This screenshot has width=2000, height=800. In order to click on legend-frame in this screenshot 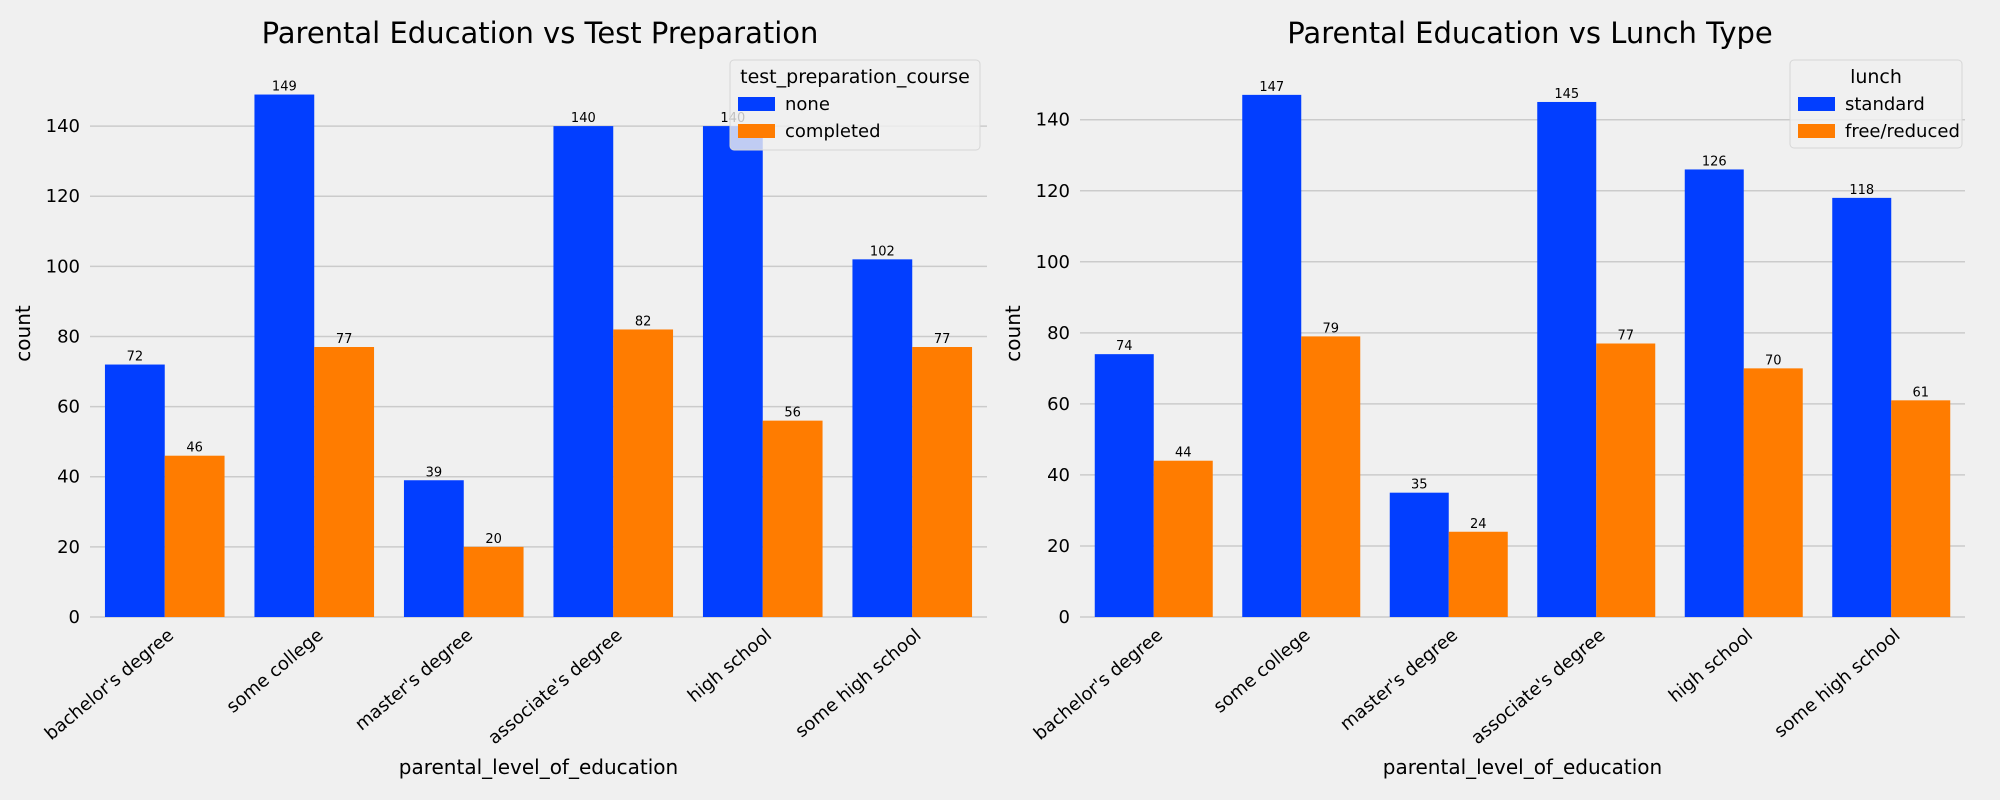, I will do `click(855, 105)`.